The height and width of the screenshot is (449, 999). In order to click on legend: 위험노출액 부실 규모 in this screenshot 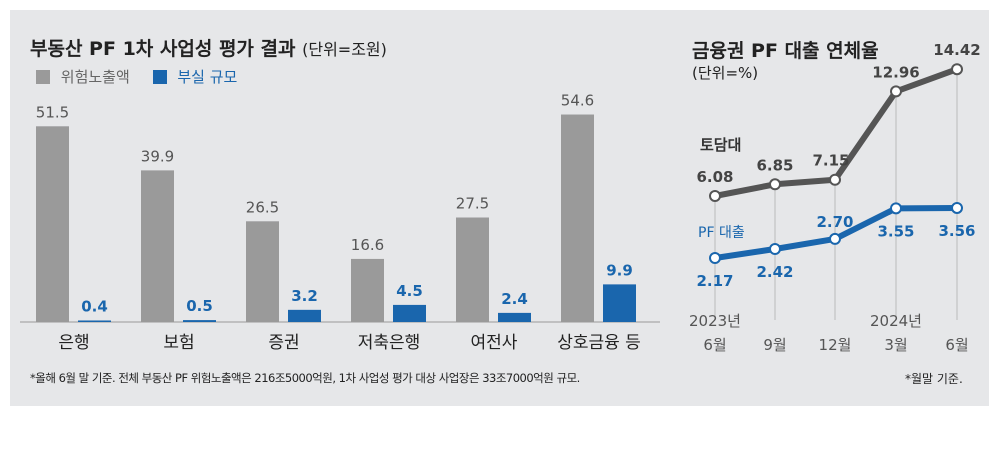, I will do `click(136, 76)`.